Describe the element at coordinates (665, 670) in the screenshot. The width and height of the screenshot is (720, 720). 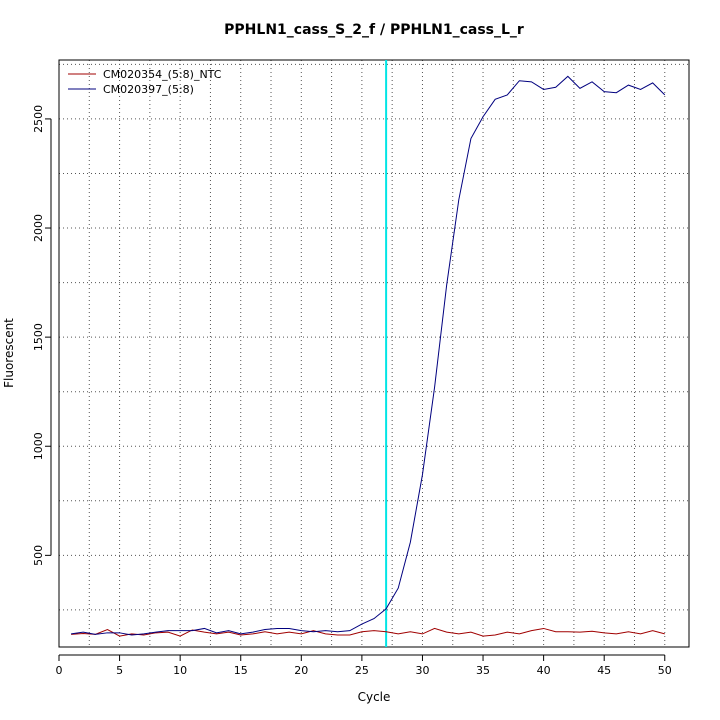
I see `x-tick-label: 50` at that location.